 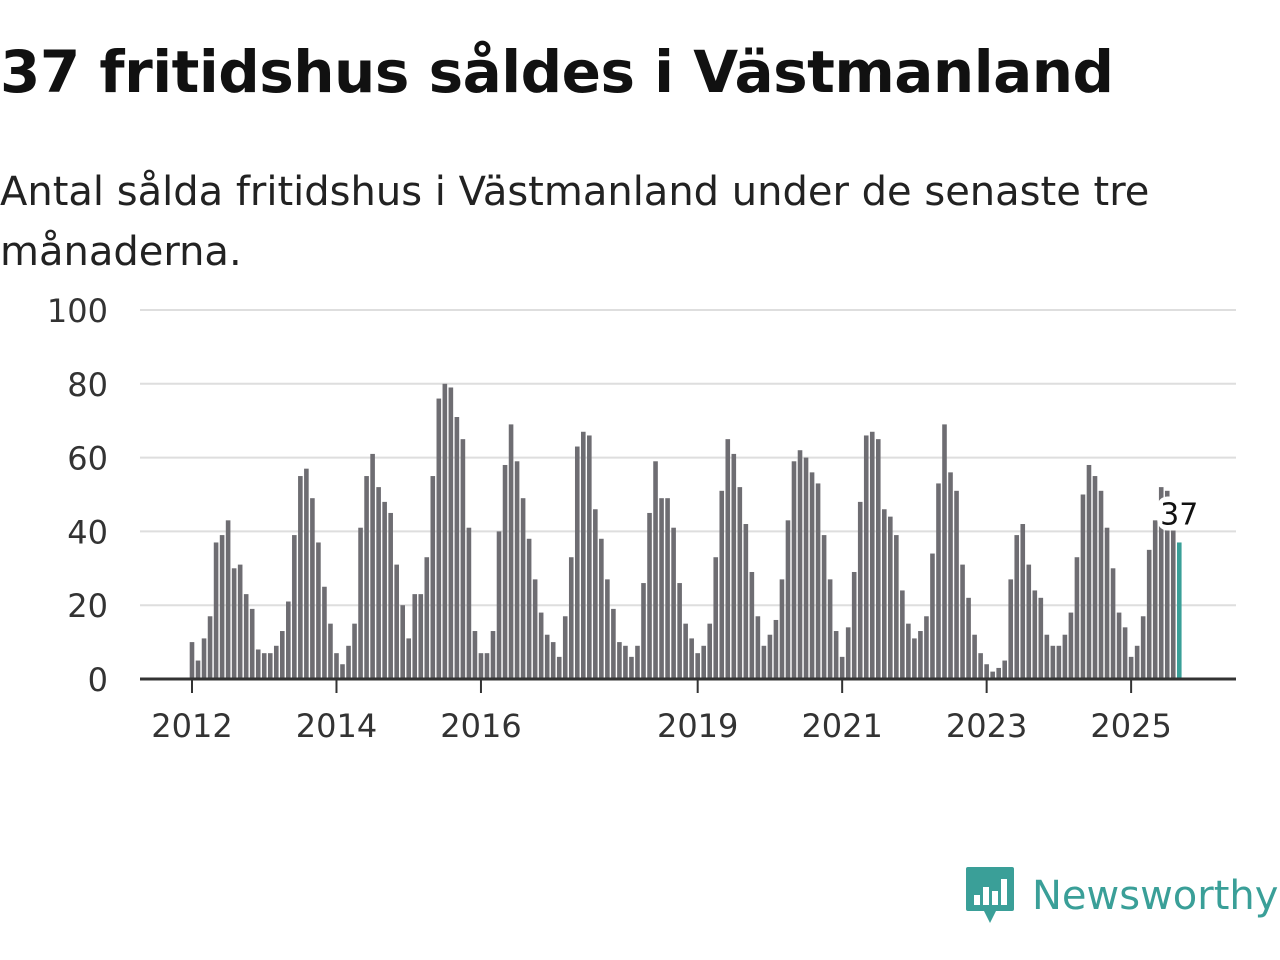 What do you see at coordinates (986, 726) in the screenshot?
I see `x-tick-label: 2023` at bounding box center [986, 726].